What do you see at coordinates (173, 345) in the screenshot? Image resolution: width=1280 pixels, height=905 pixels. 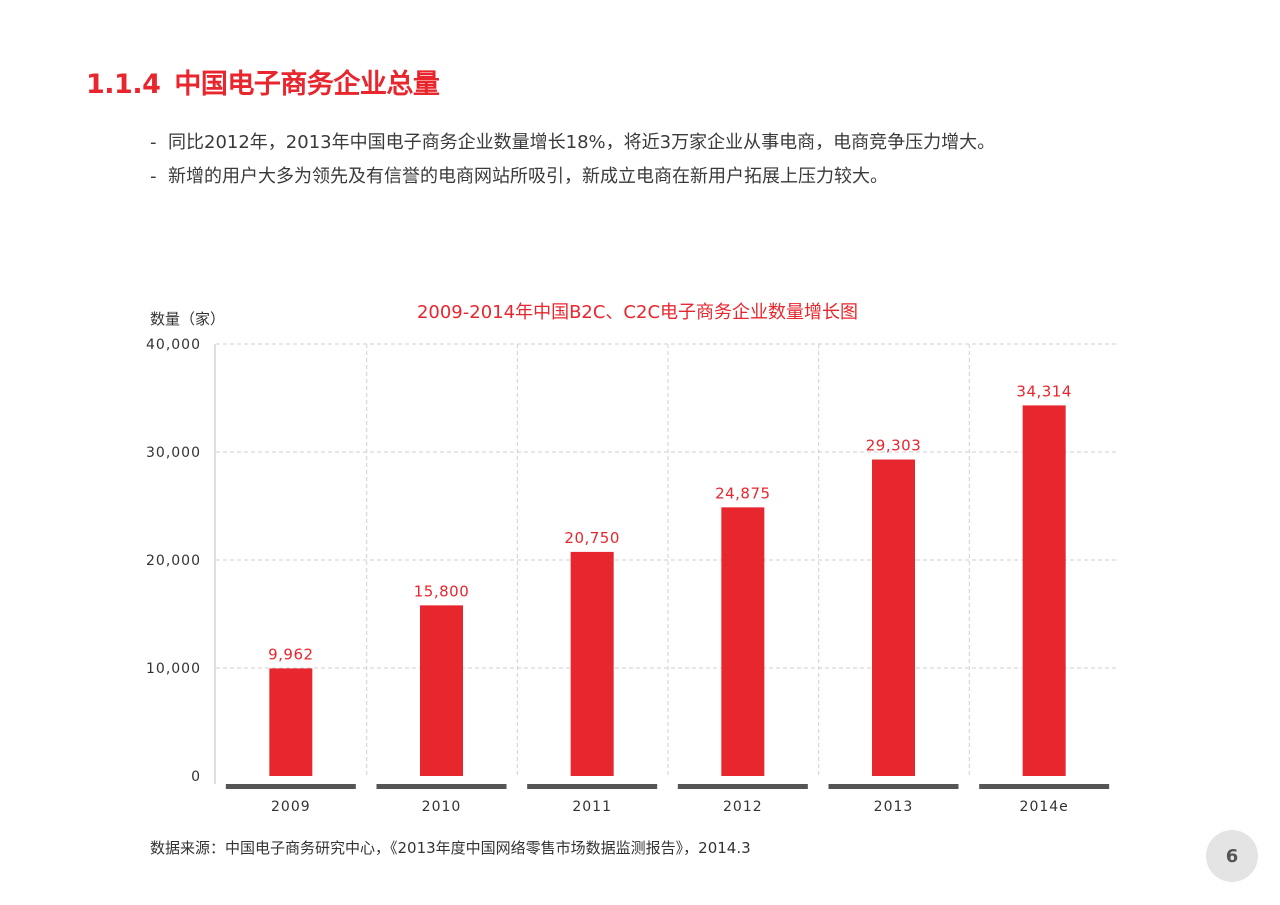 I see `y-tick-label: 40,000` at bounding box center [173, 345].